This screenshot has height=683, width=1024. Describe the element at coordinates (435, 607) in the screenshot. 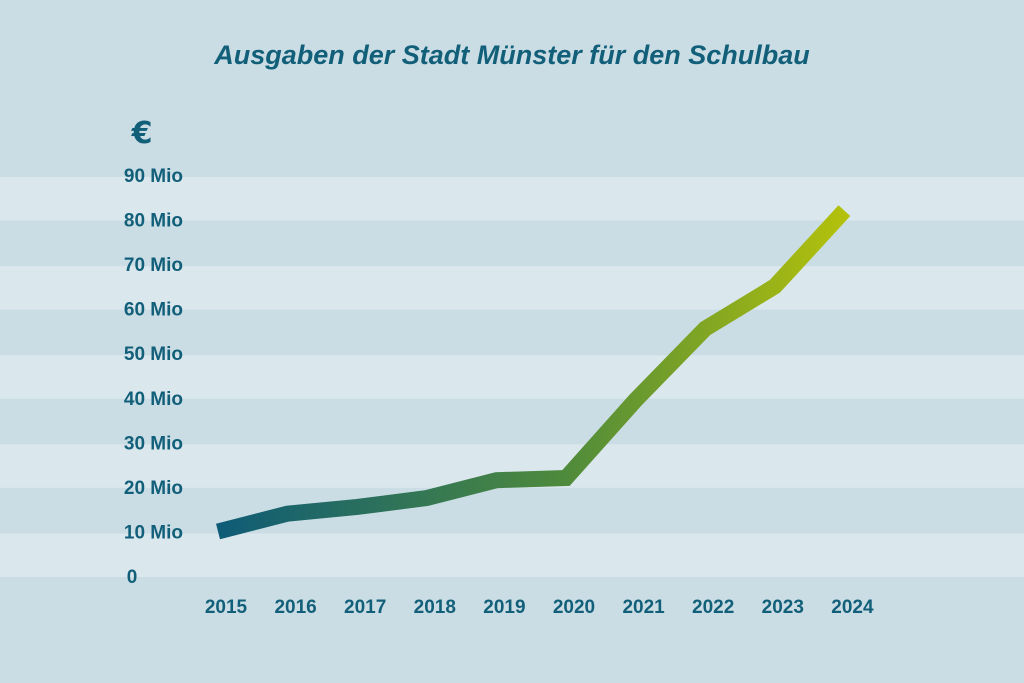

I see `x-tick-label: 2018` at that location.